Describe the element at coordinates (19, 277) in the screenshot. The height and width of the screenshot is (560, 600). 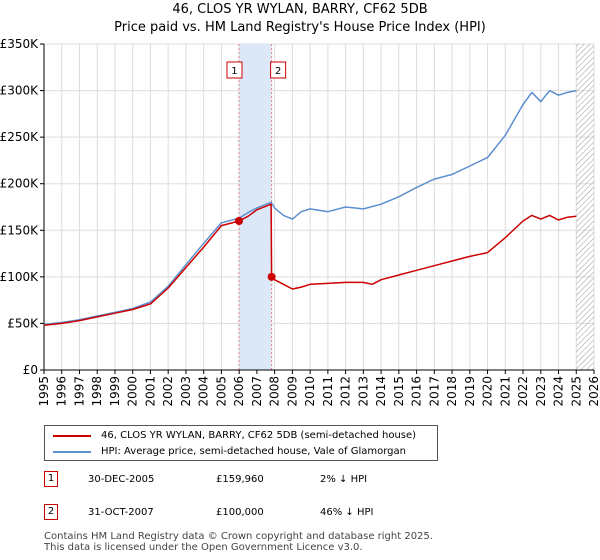
I see `y-tick-label: £100K` at that location.